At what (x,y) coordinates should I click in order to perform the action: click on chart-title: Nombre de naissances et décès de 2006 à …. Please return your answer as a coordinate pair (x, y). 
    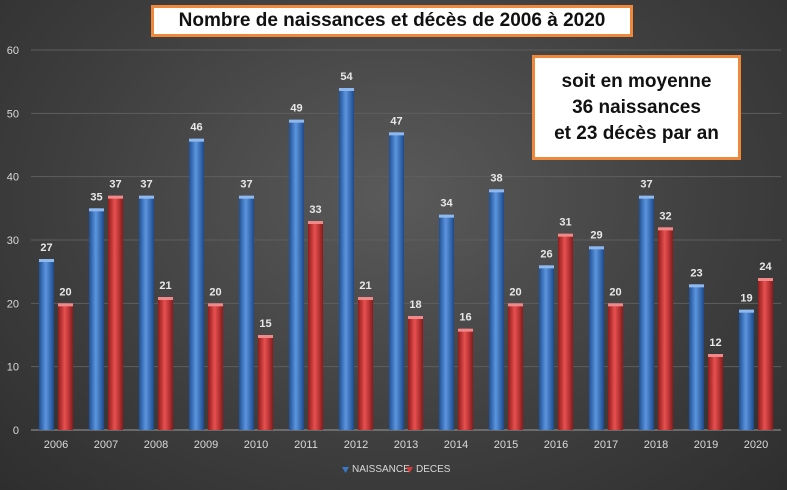
    Looking at the image, I should click on (392, 21).